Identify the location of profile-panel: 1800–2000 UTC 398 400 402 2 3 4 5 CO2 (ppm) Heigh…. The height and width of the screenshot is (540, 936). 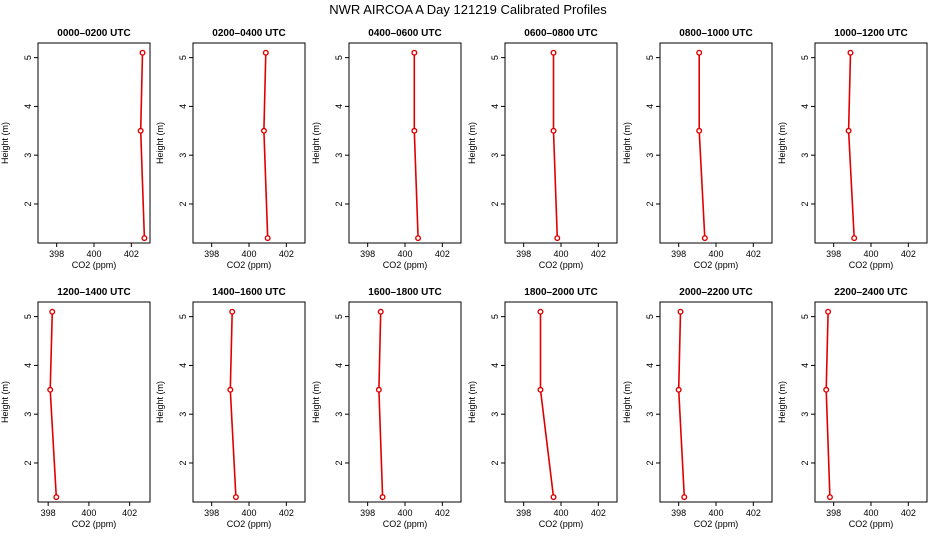
(542, 408).